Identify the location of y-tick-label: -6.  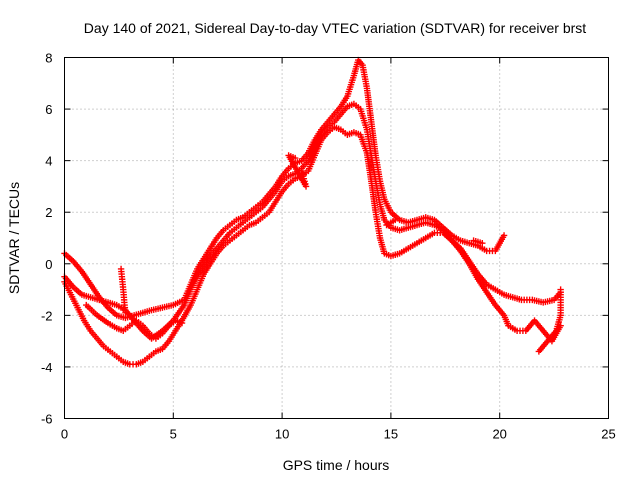
(47, 419).